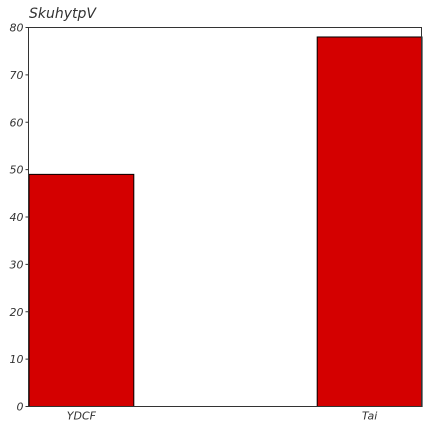 This screenshot has height=432, width=432. Describe the element at coordinates (17, 122) in the screenshot. I see `y-tick-label: 60` at that location.